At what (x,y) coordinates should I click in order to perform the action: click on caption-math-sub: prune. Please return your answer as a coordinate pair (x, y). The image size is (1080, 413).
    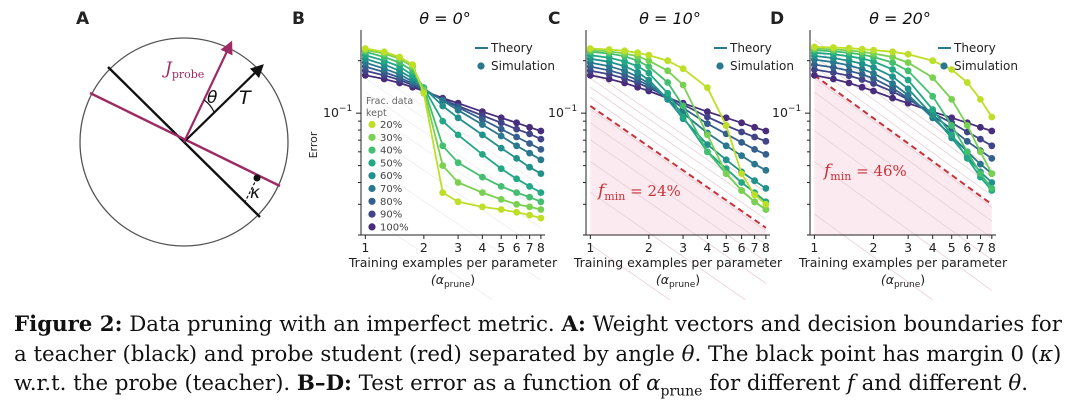
    Looking at the image, I should click on (681, 391).